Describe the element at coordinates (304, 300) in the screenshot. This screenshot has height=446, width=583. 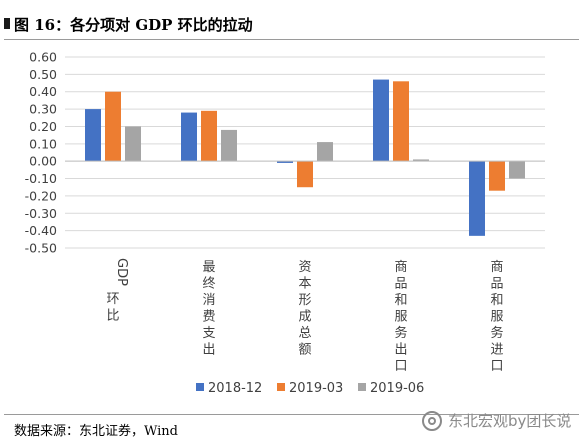
I see `x-category-char: 形` at that location.